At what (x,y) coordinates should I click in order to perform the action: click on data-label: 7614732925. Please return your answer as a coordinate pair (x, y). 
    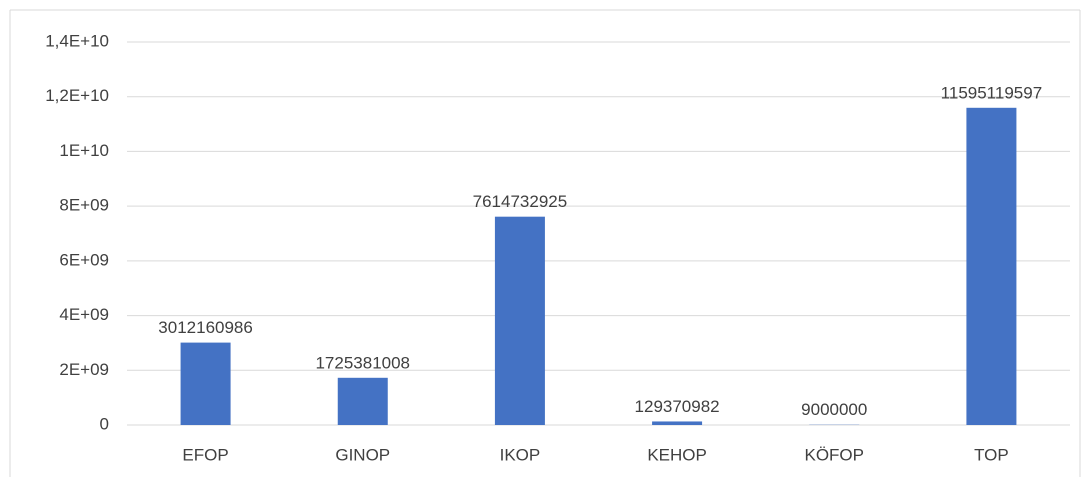
    Looking at the image, I should click on (520, 201).